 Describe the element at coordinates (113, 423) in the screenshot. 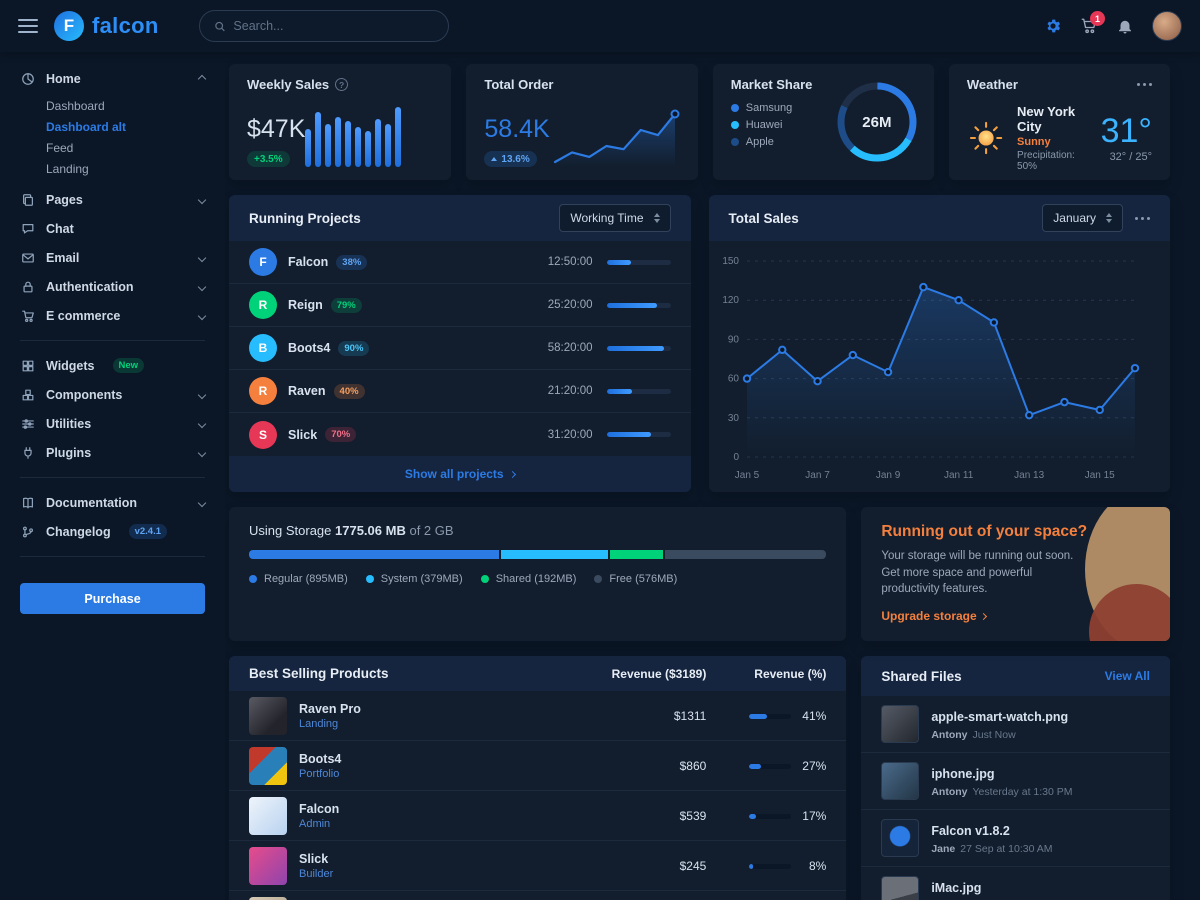

I see `sidebar-item-utilities: Utilities` at that location.